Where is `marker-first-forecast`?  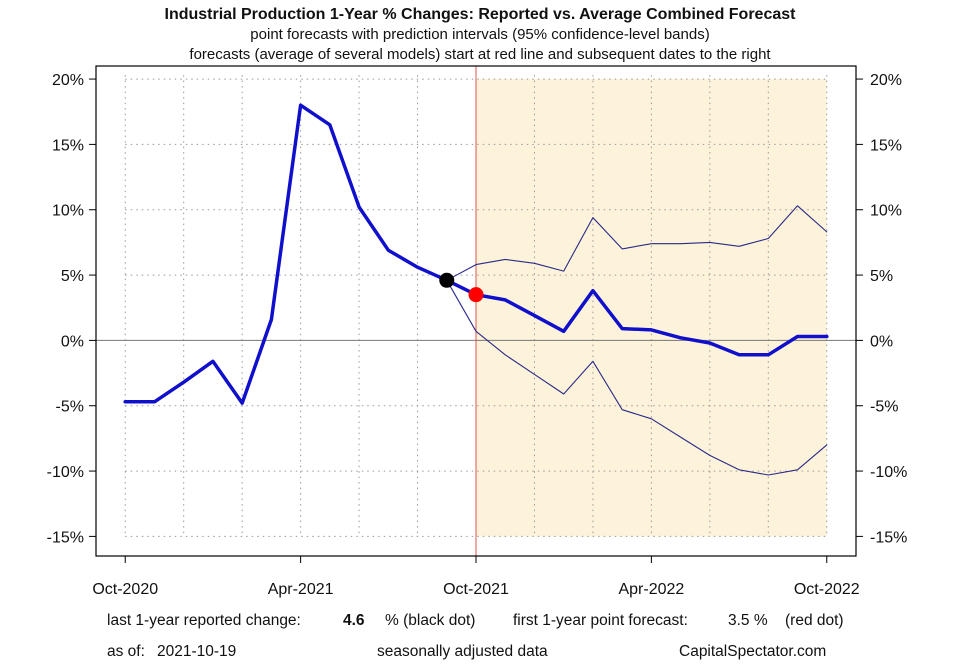
marker-first-forecast is located at coordinates (476, 295).